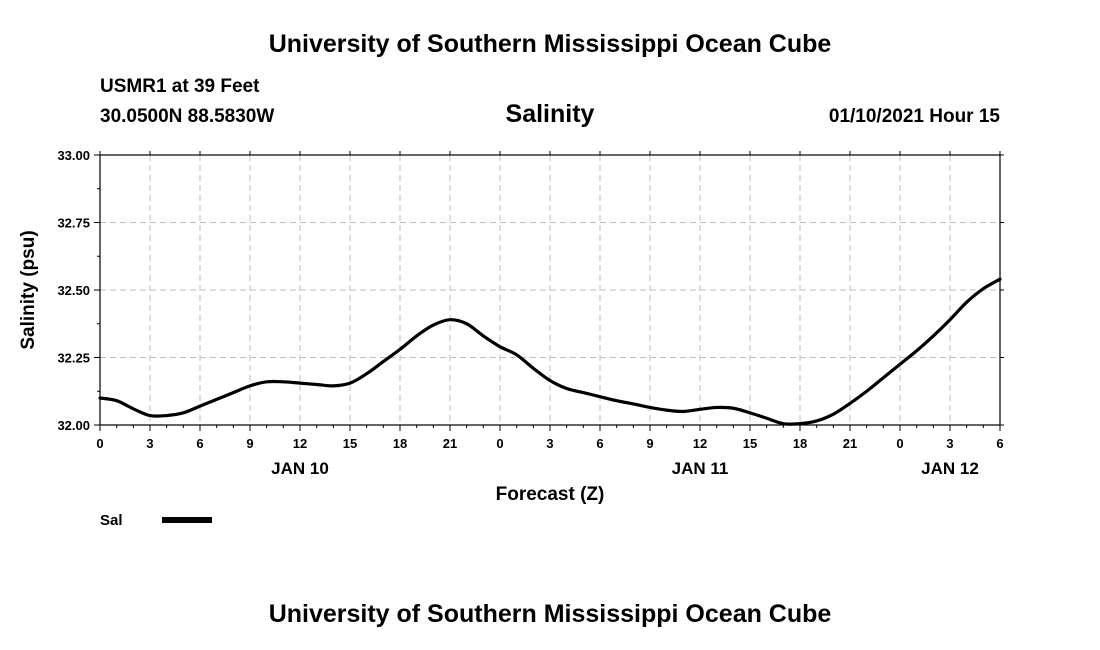 Image resolution: width=1100 pixels, height=650 pixels. I want to click on y-tick-label: 33.00, so click(73, 155).